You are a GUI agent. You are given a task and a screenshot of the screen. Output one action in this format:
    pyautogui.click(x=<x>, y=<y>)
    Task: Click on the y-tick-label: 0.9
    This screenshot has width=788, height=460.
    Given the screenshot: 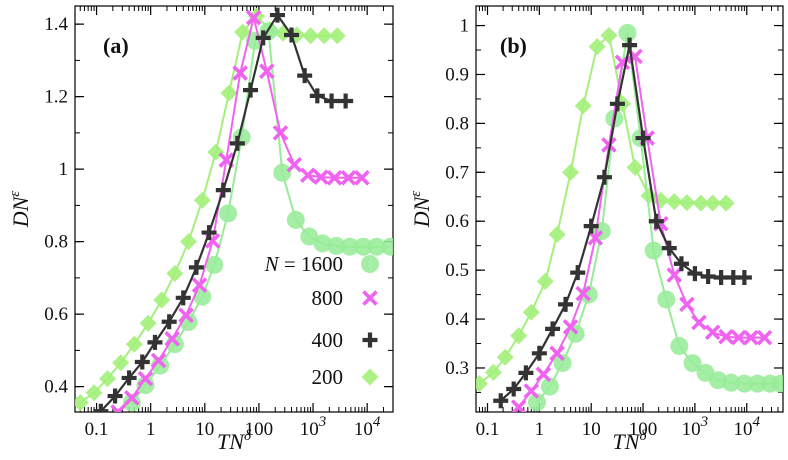 What is the action you would take?
    pyautogui.click(x=457, y=74)
    